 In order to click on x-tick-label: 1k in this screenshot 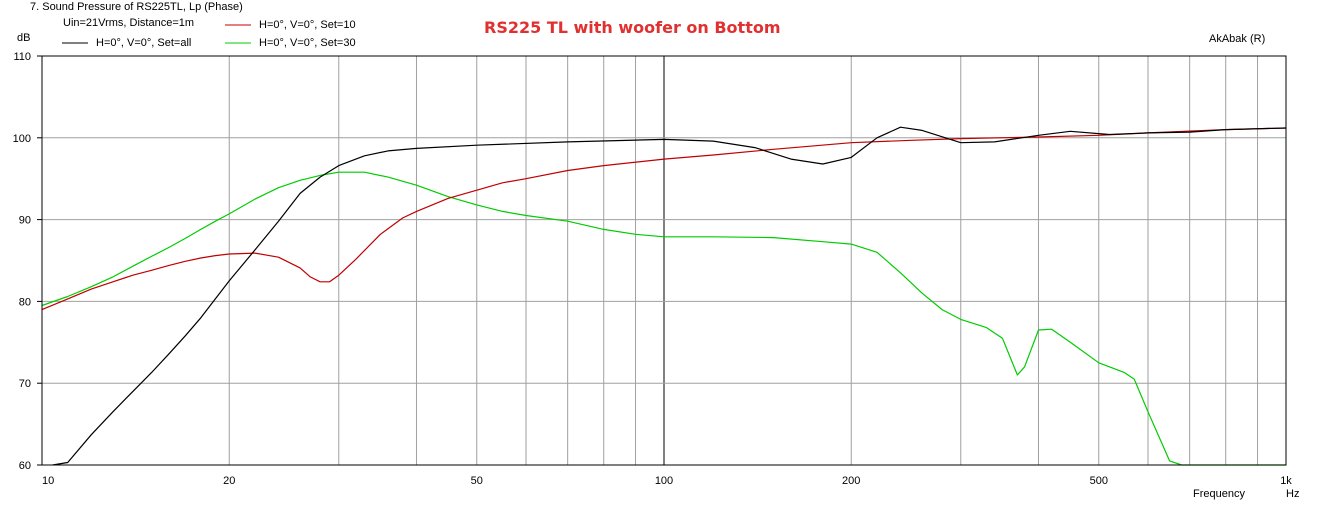, I will do `click(1286, 481)`.